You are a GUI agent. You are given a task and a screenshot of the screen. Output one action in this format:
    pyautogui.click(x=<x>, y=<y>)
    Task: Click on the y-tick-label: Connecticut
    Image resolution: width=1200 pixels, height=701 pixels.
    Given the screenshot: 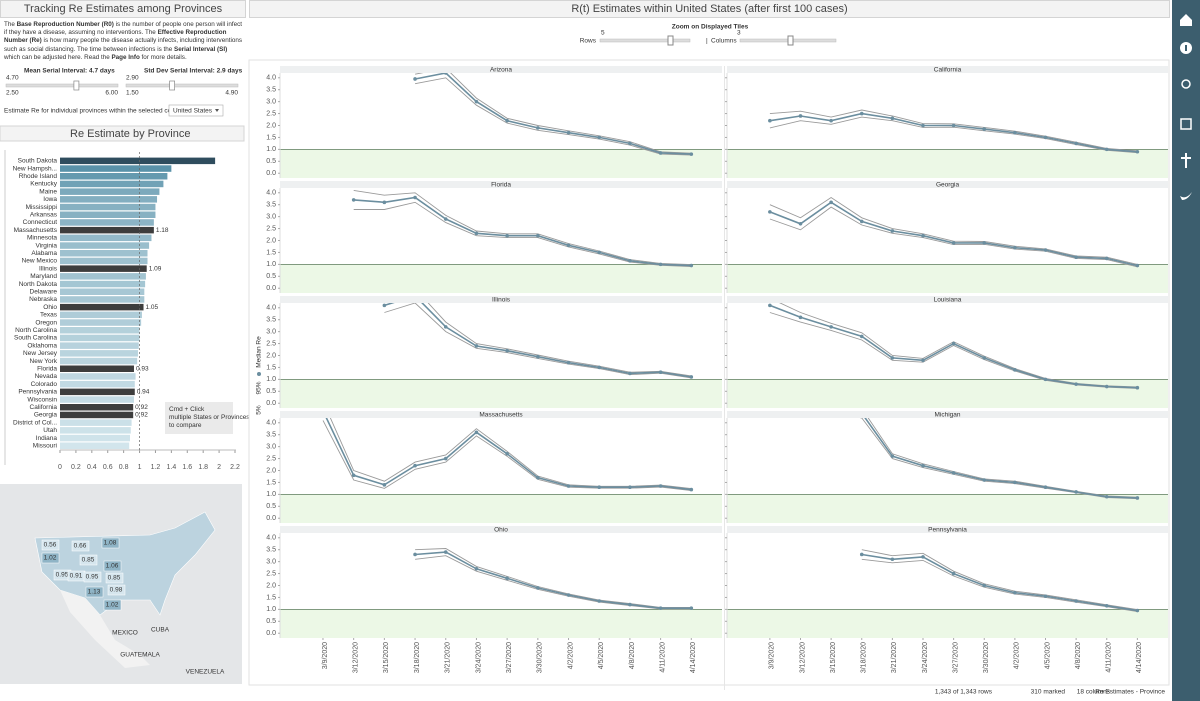 What is the action you would take?
    pyautogui.click(x=40, y=222)
    